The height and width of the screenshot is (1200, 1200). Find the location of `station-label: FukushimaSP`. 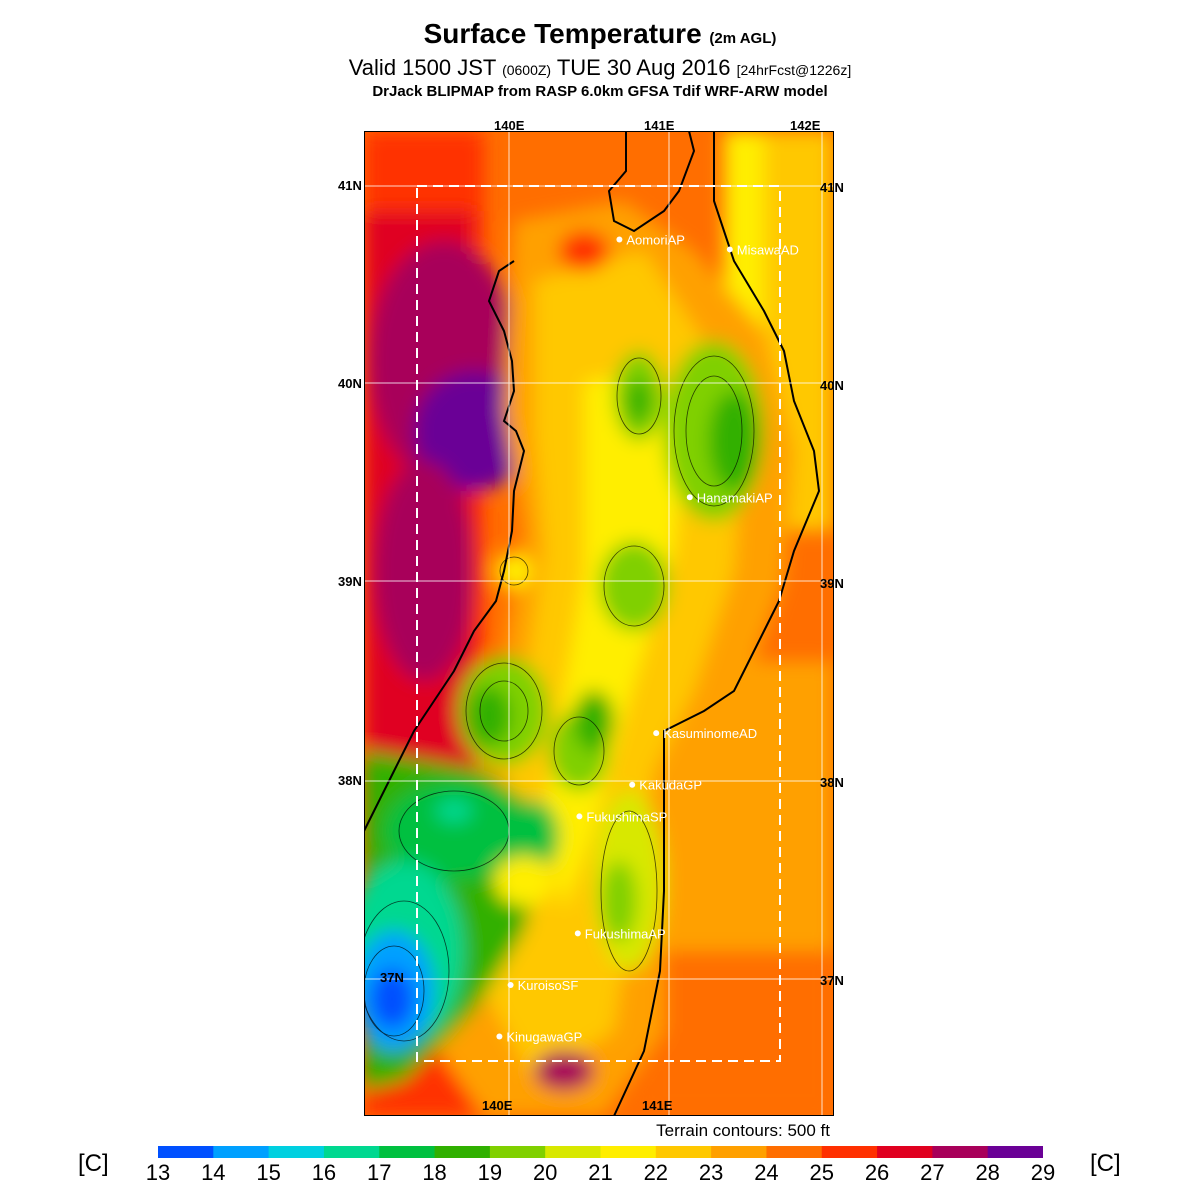

station-label: FukushimaSP is located at coordinates (626, 816).